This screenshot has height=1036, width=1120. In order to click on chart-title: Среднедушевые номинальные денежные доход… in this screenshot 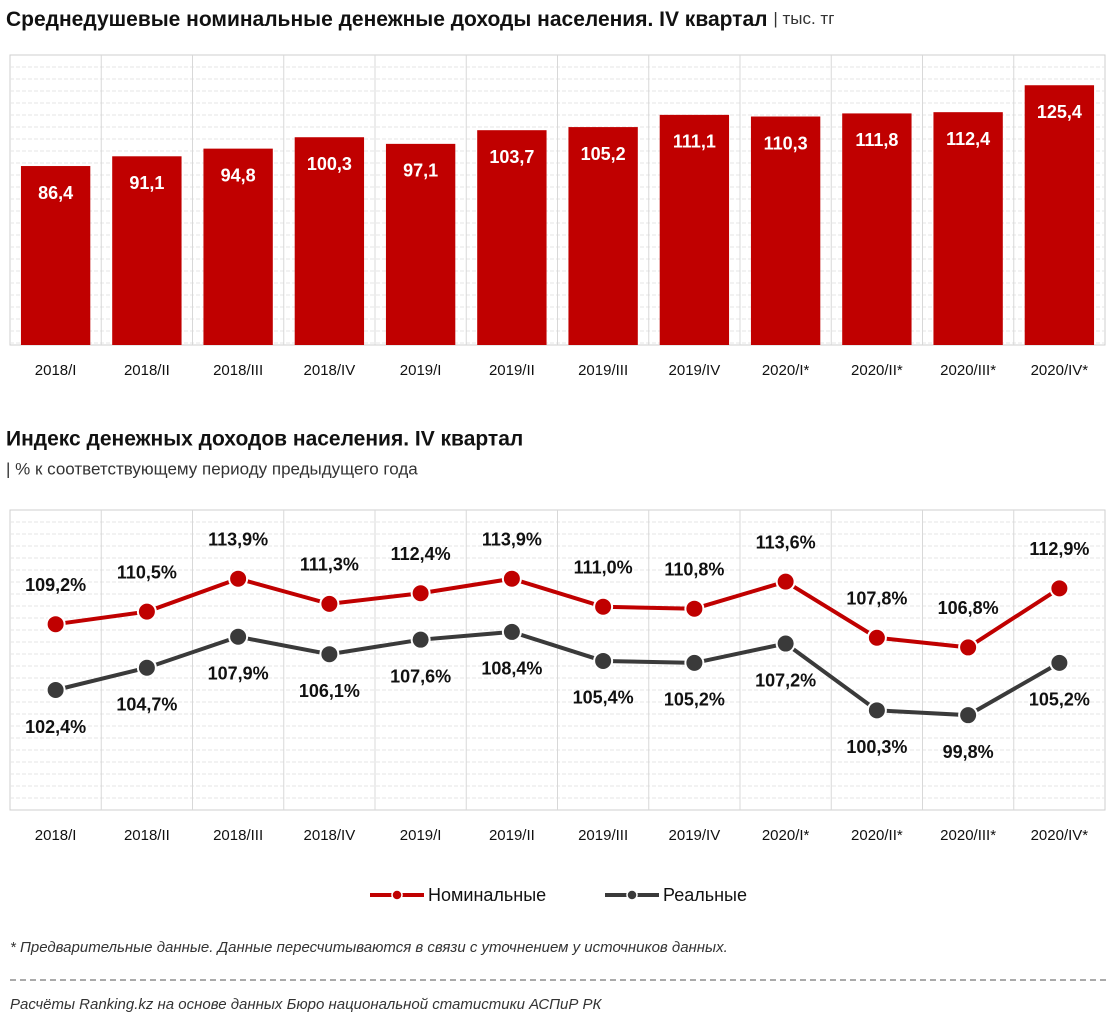, I will do `click(420, 19)`.